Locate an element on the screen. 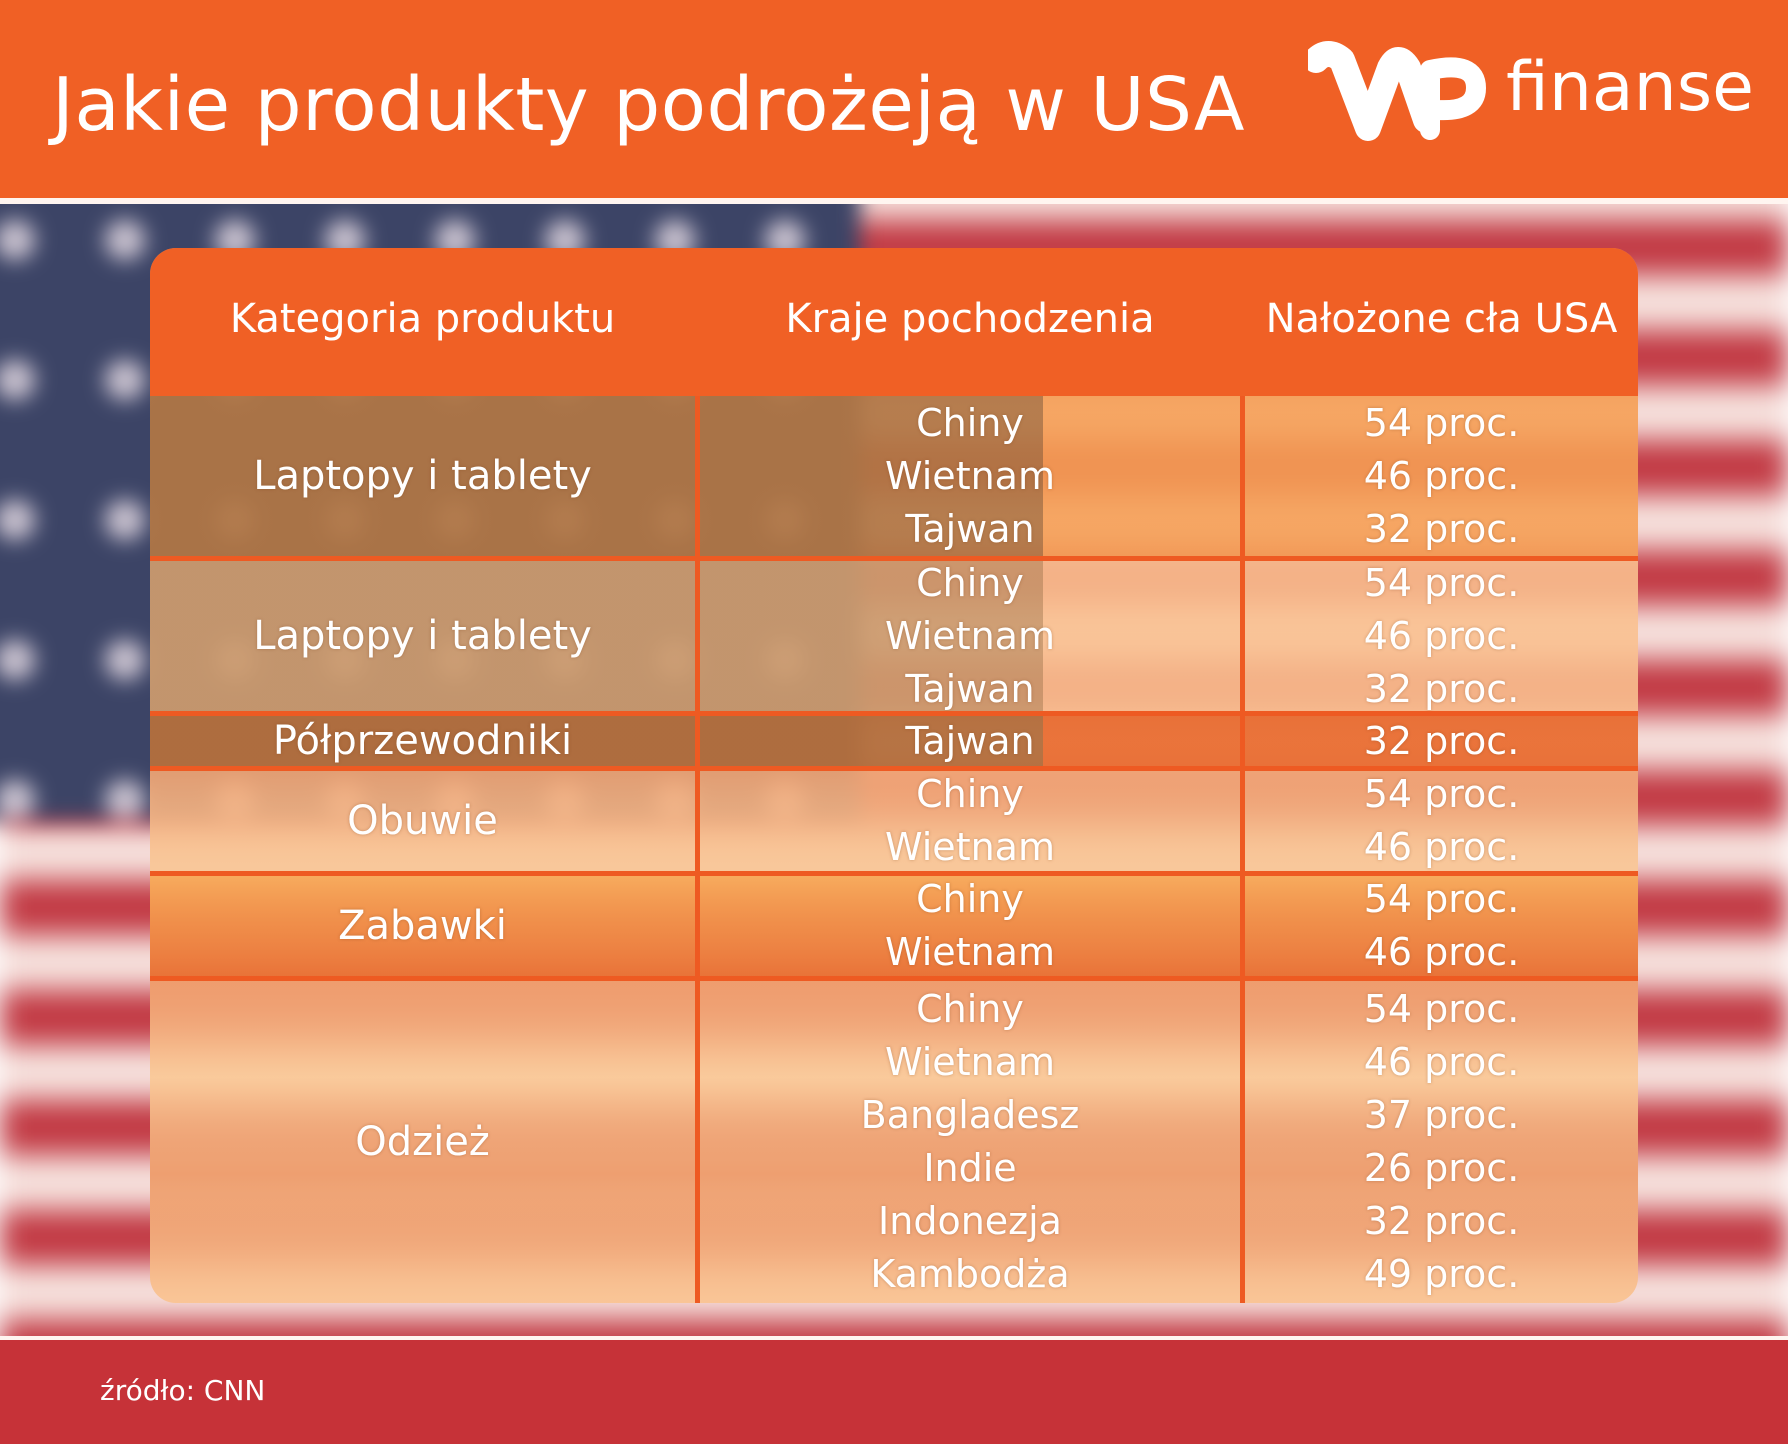 The image size is (1788, 1444). header-category: Kategoria produktu is located at coordinates (422, 319).